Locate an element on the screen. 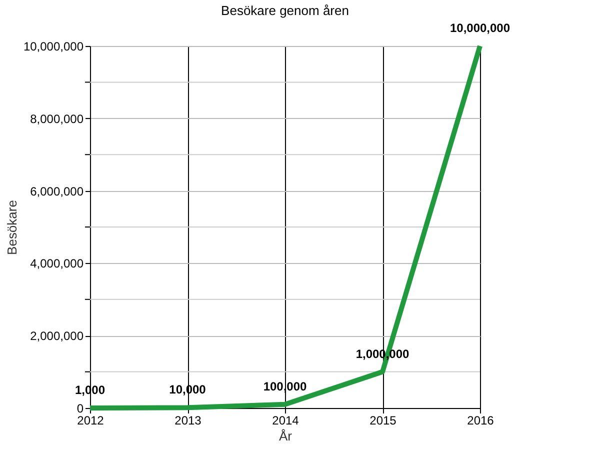 This screenshot has width=600, height=463. x-tick-label: 2013 is located at coordinates (188, 421).